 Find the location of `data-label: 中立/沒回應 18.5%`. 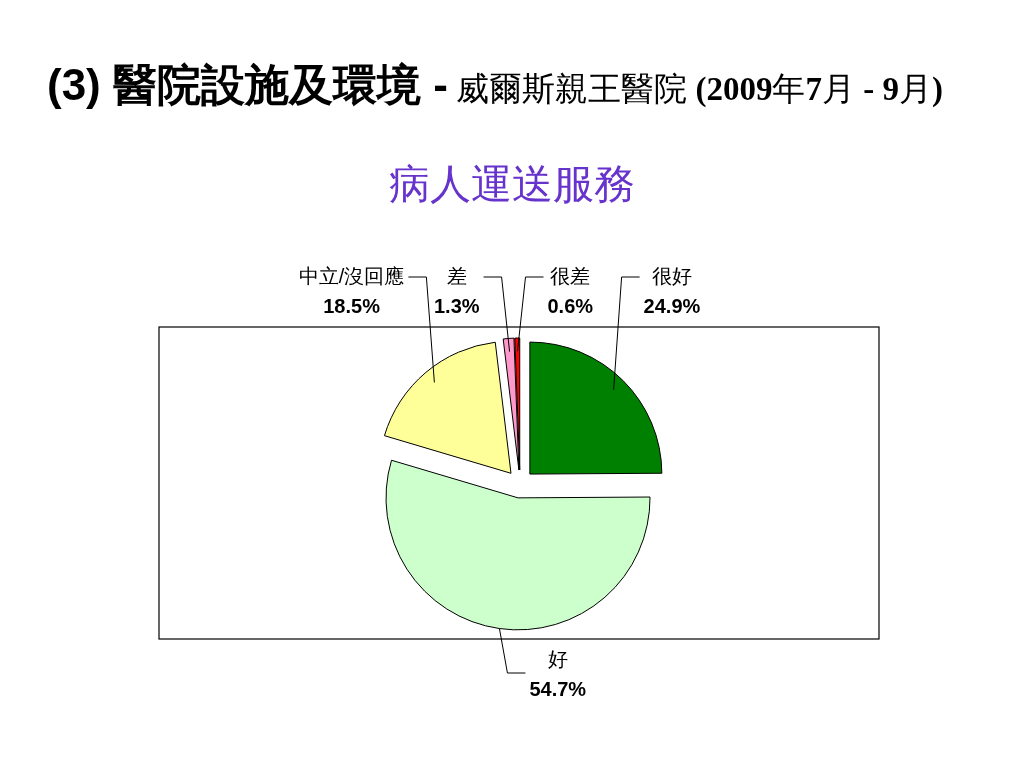

data-label: 中立/沒回應 18.5% is located at coordinates (351, 291).